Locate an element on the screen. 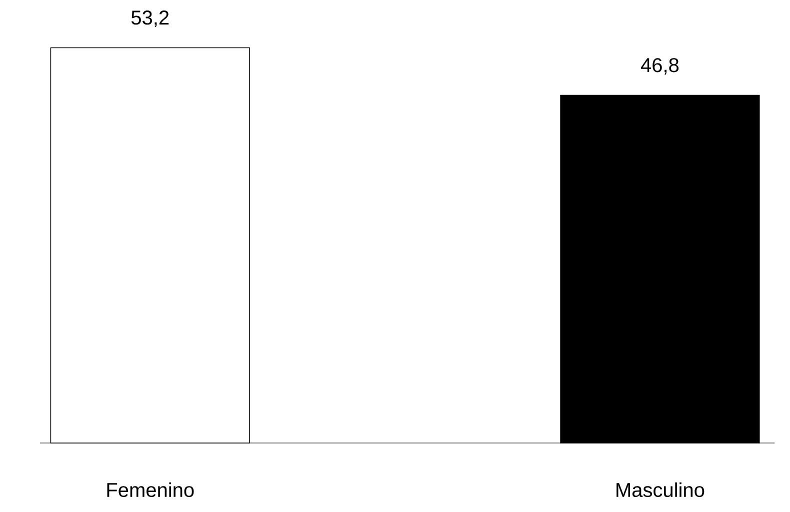  data-label: 46,8 is located at coordinates (659, 66).